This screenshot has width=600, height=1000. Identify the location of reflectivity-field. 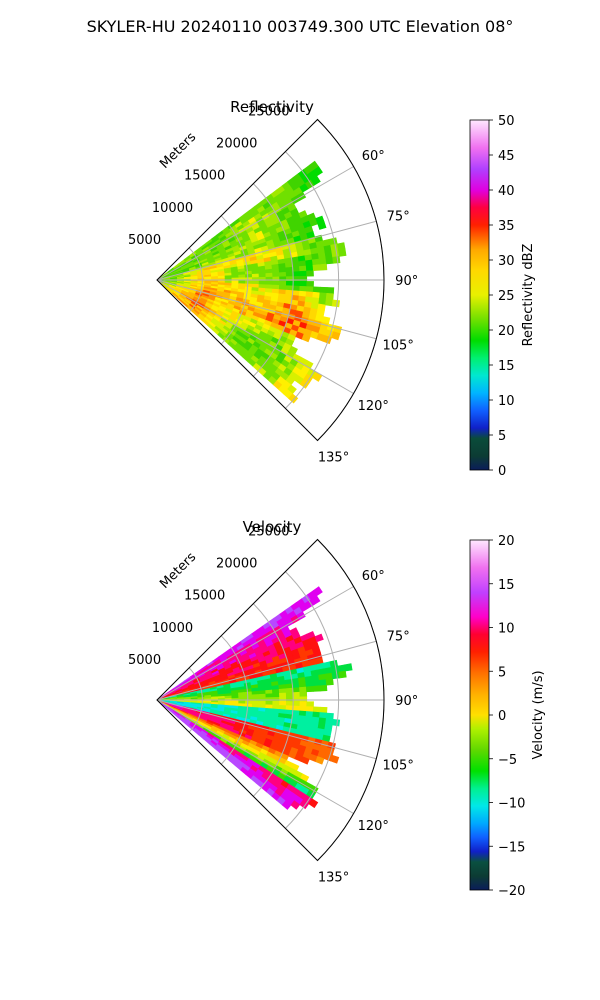
(252, 282).